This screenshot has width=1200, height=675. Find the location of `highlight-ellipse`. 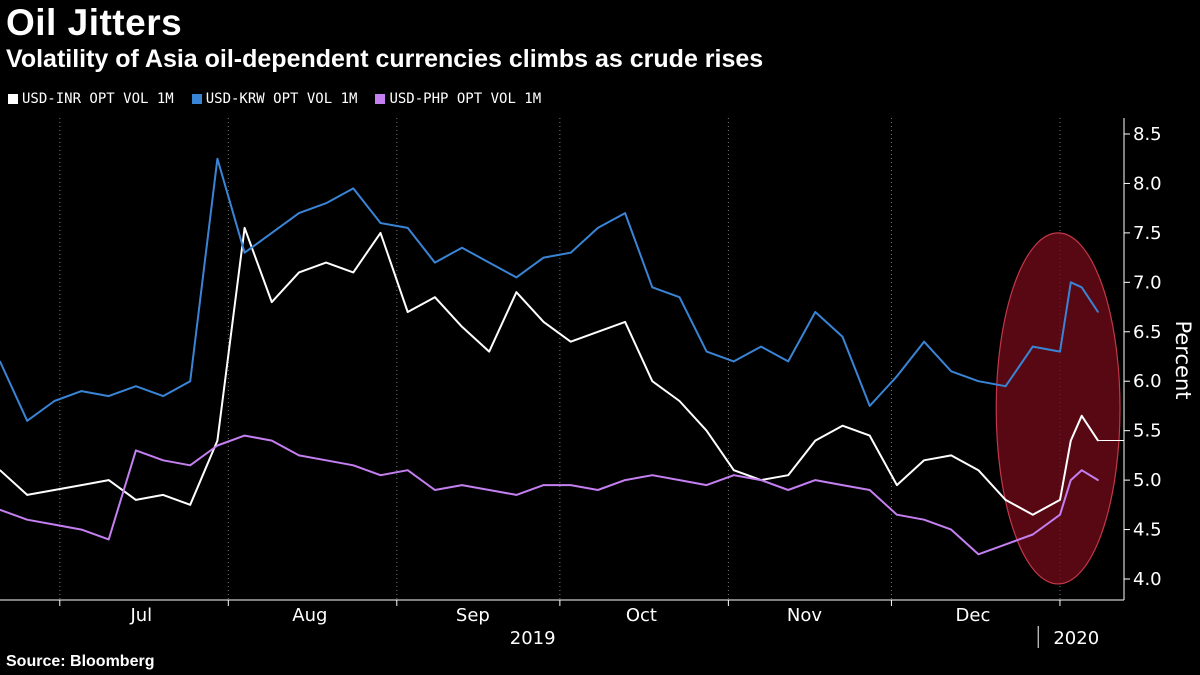

highlight-ellipse is located at coordinates (1058, 408).